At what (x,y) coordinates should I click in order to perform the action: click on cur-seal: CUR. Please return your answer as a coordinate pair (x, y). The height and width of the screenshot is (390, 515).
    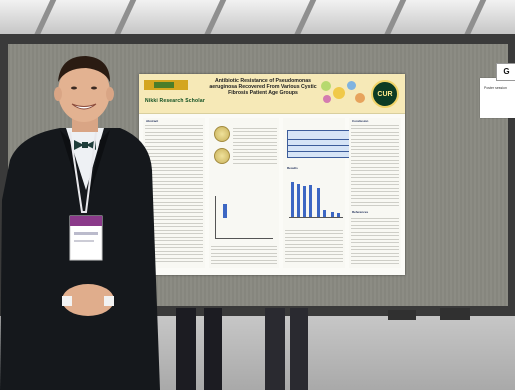
    Looking at the image, I should click on (385, 94).